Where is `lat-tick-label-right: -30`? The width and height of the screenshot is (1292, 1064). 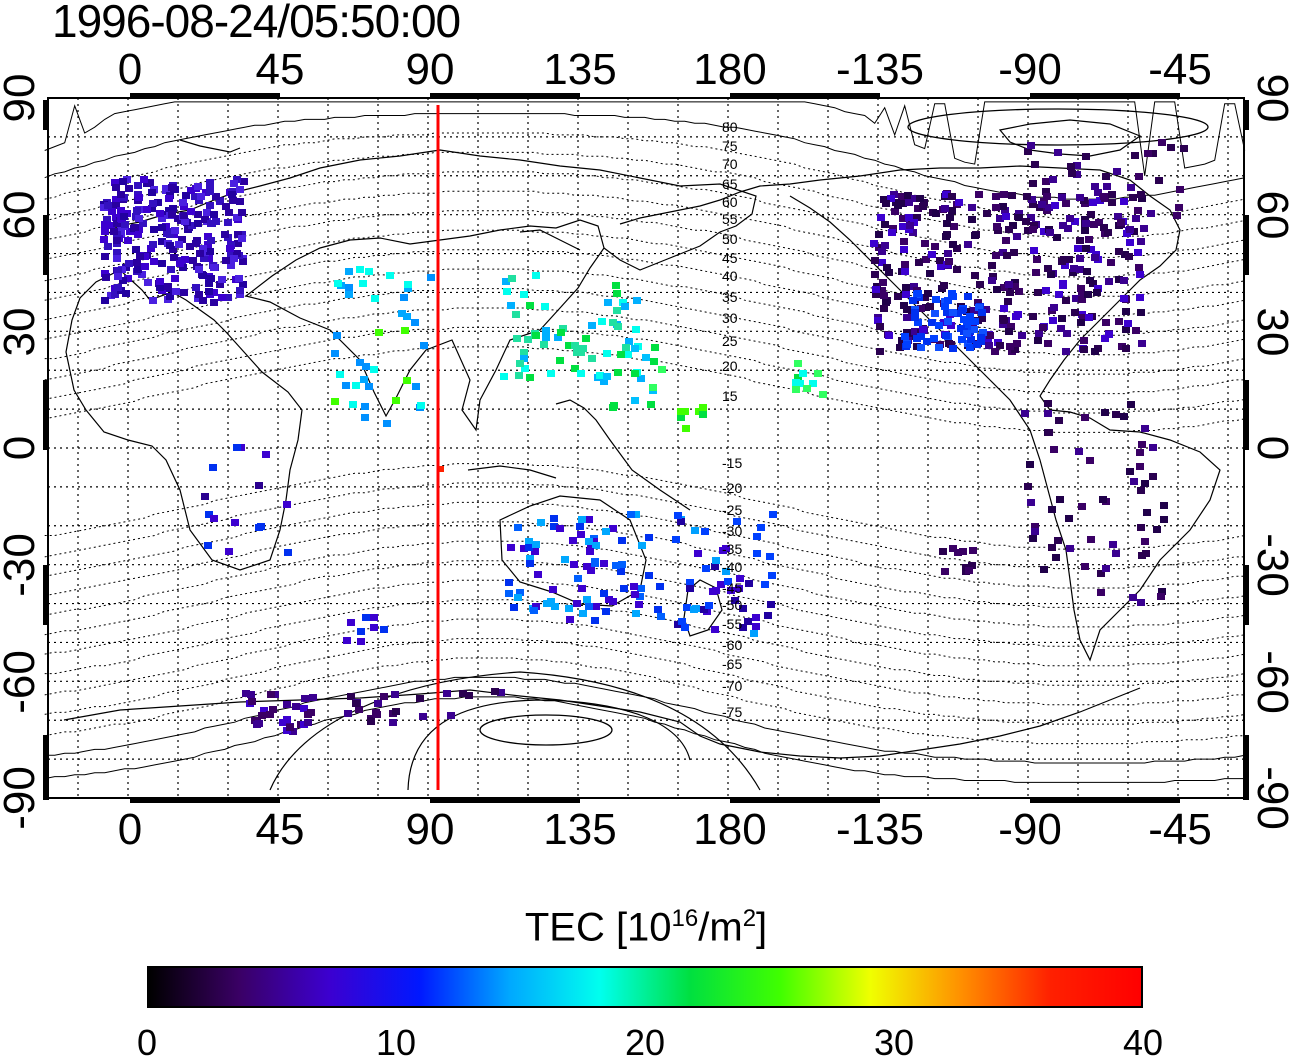
lat-tick-label-right: -30 is located at coordinates (1270, 565).